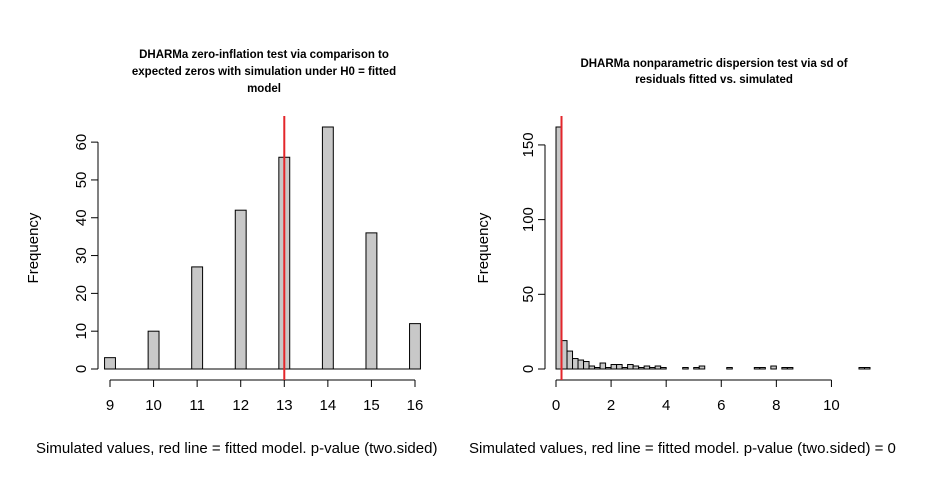 This screenshot has width=939, height=477. I want to click on chart-title-line-3: model, so click(264, 89).